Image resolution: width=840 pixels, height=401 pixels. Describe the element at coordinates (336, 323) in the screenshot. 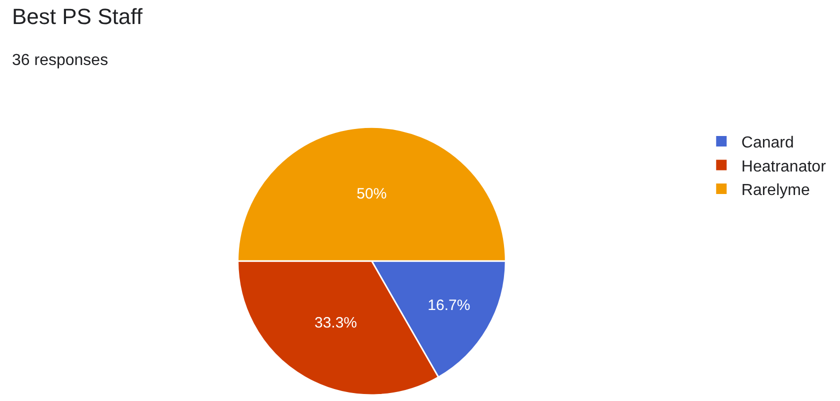

I see `data-label: 33.3%` at that location.